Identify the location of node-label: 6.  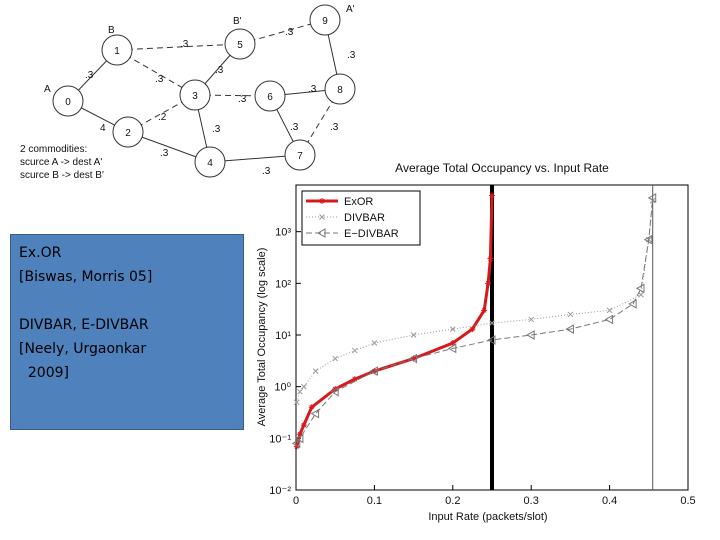
(270, 97).